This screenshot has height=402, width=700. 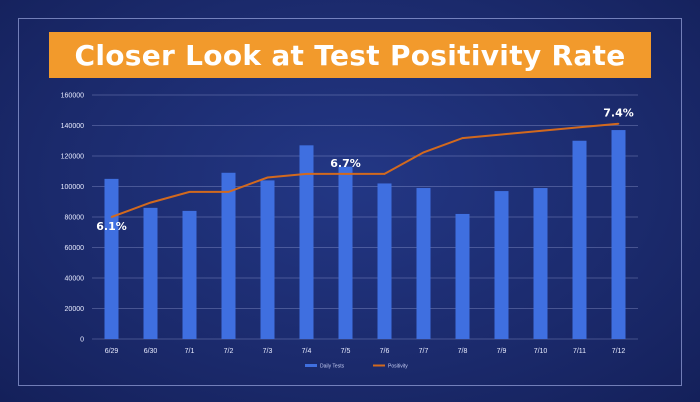 What do you see at coordinates (228, 192) in the screenshot?
I see `positivity-point-7/2` at bounding box center [228, 192].